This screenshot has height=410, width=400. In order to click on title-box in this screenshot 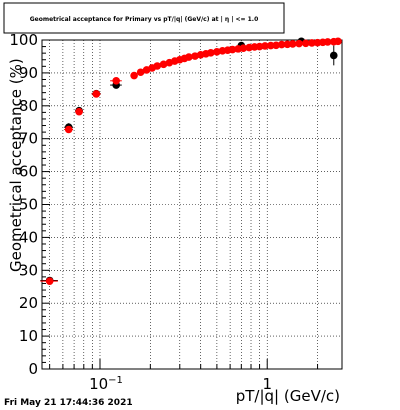, I will do `click(144, 18)`.